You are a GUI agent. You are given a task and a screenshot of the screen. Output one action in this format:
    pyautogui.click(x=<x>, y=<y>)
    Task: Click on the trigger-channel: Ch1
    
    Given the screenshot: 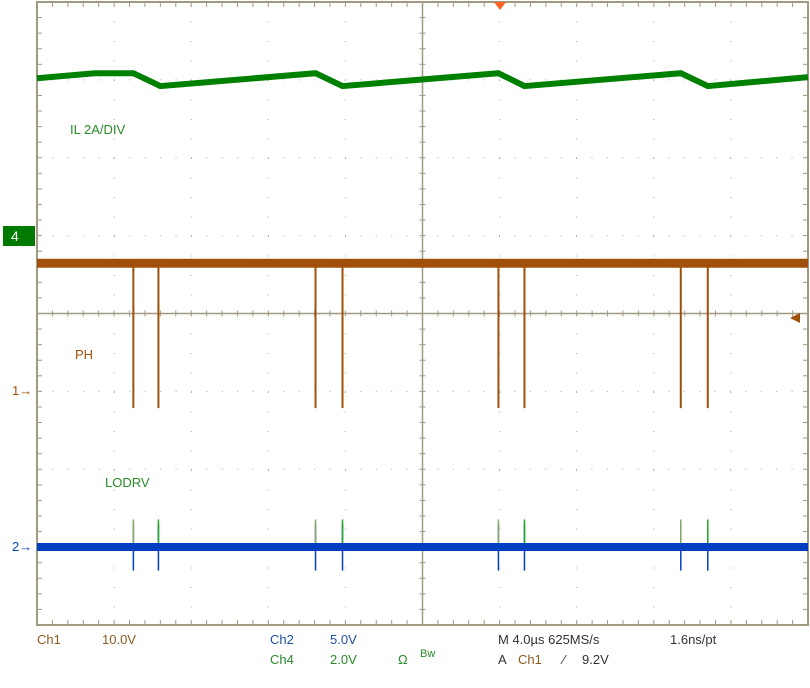 What is the action you would take?
    pyautogui.click(x=530, y=659)
    